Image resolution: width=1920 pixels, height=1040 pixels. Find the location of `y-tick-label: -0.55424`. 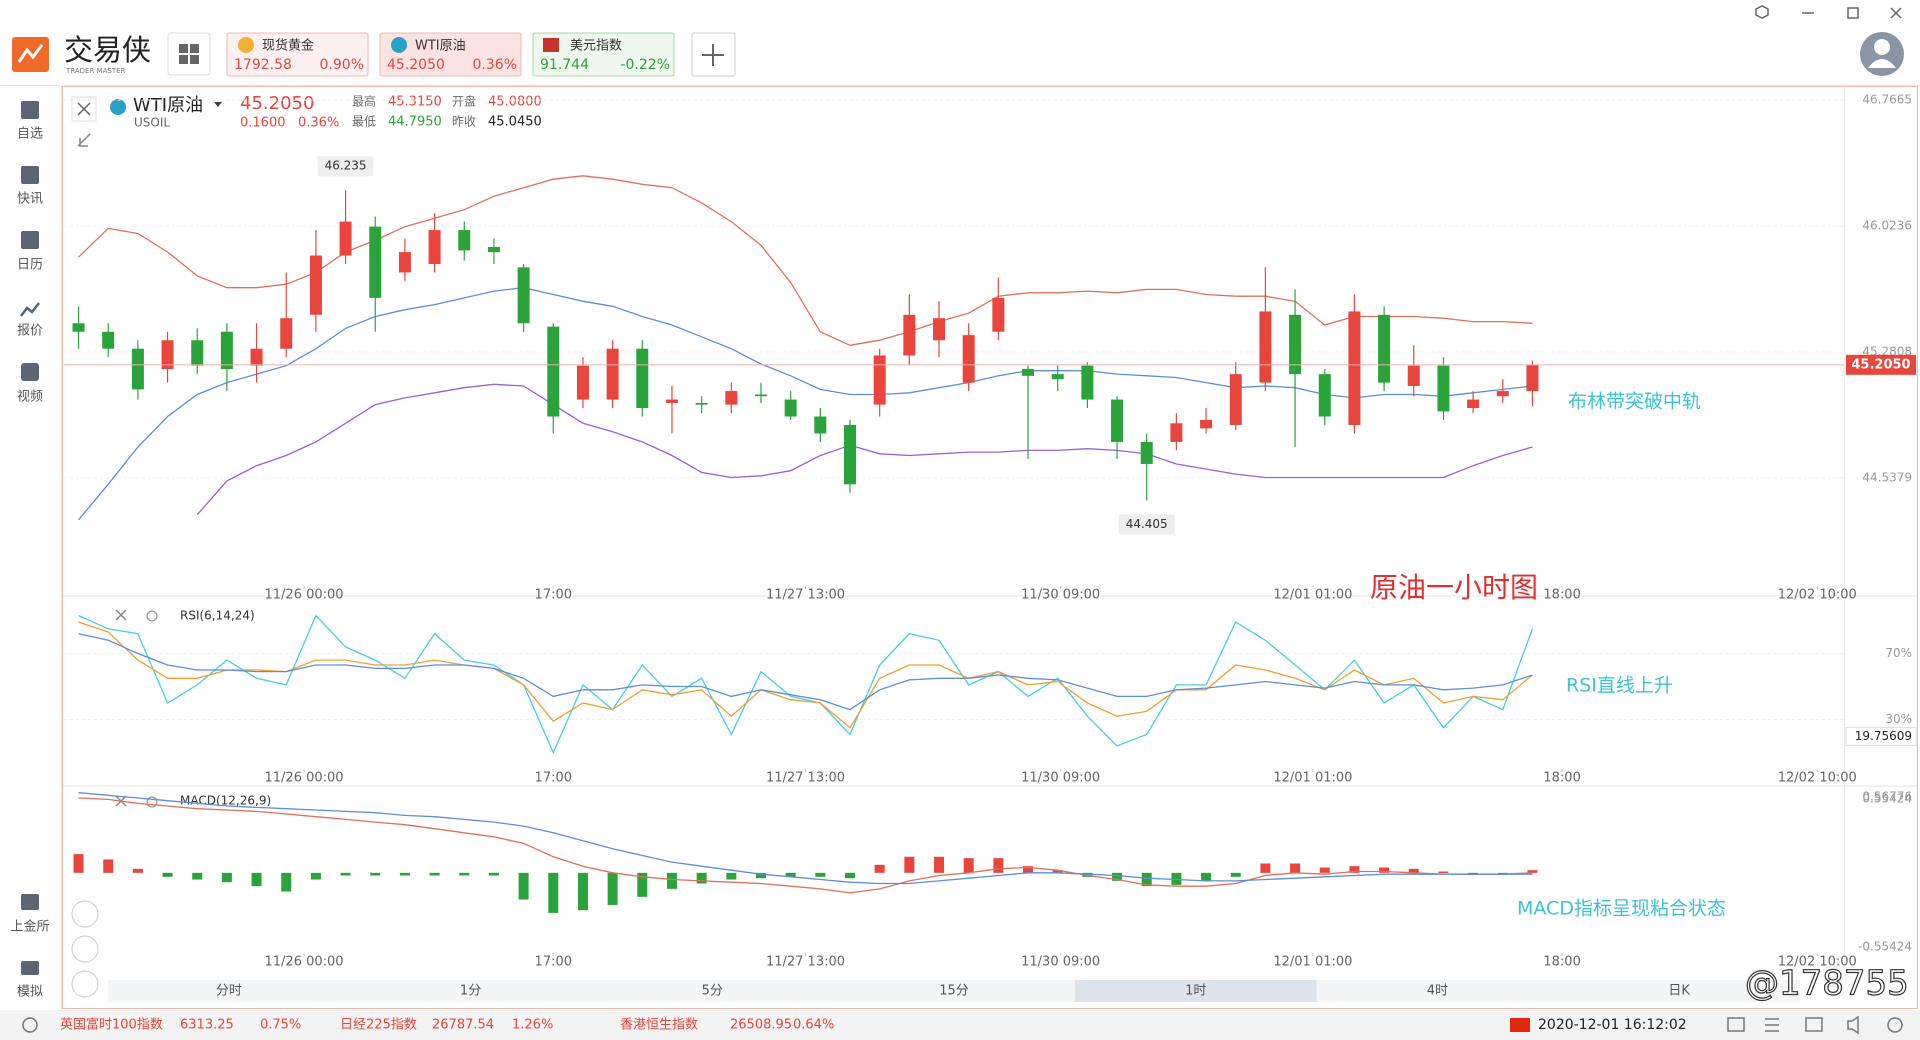

y-tick-label: -0.55424 is located at coordinates (1885, 946).